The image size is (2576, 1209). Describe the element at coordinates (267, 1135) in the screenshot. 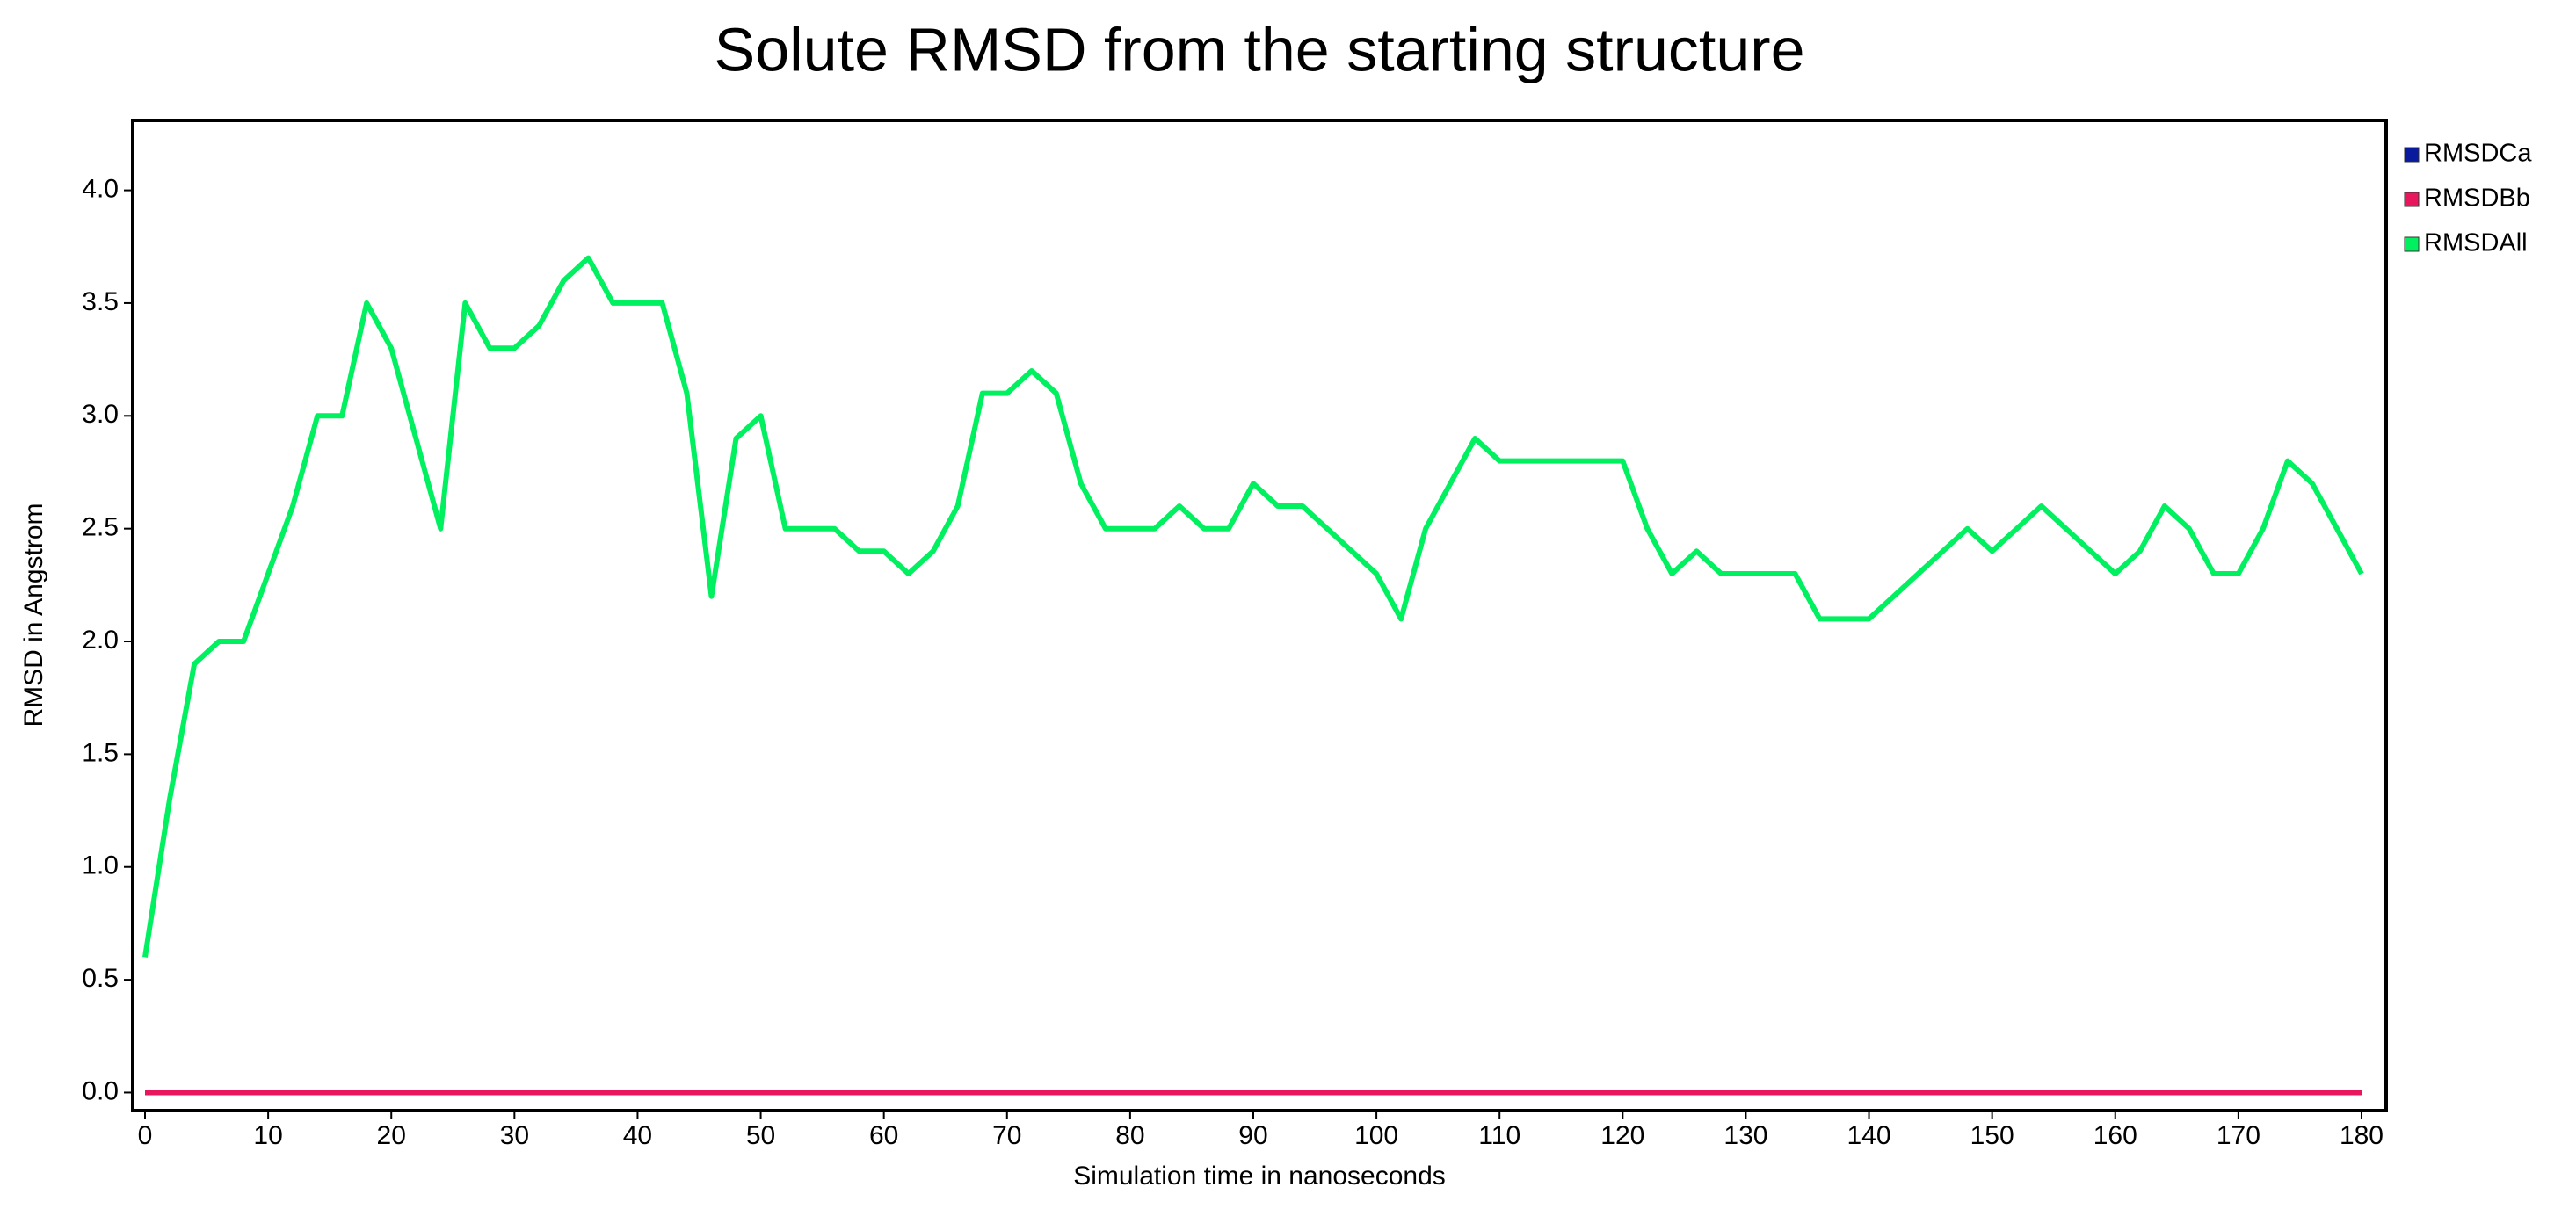

I see `x-tick-label: 10` at that location.